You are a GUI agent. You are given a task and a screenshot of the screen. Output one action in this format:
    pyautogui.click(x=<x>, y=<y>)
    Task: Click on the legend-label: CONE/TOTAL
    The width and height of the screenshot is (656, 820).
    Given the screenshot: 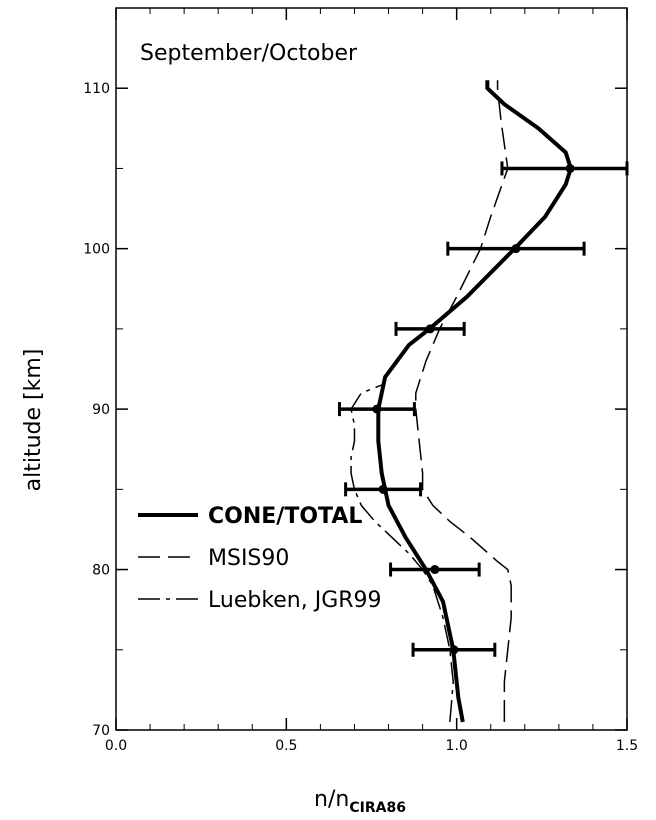 What is the action you would take?
    pyautogui.click(x=285, y=516)
    